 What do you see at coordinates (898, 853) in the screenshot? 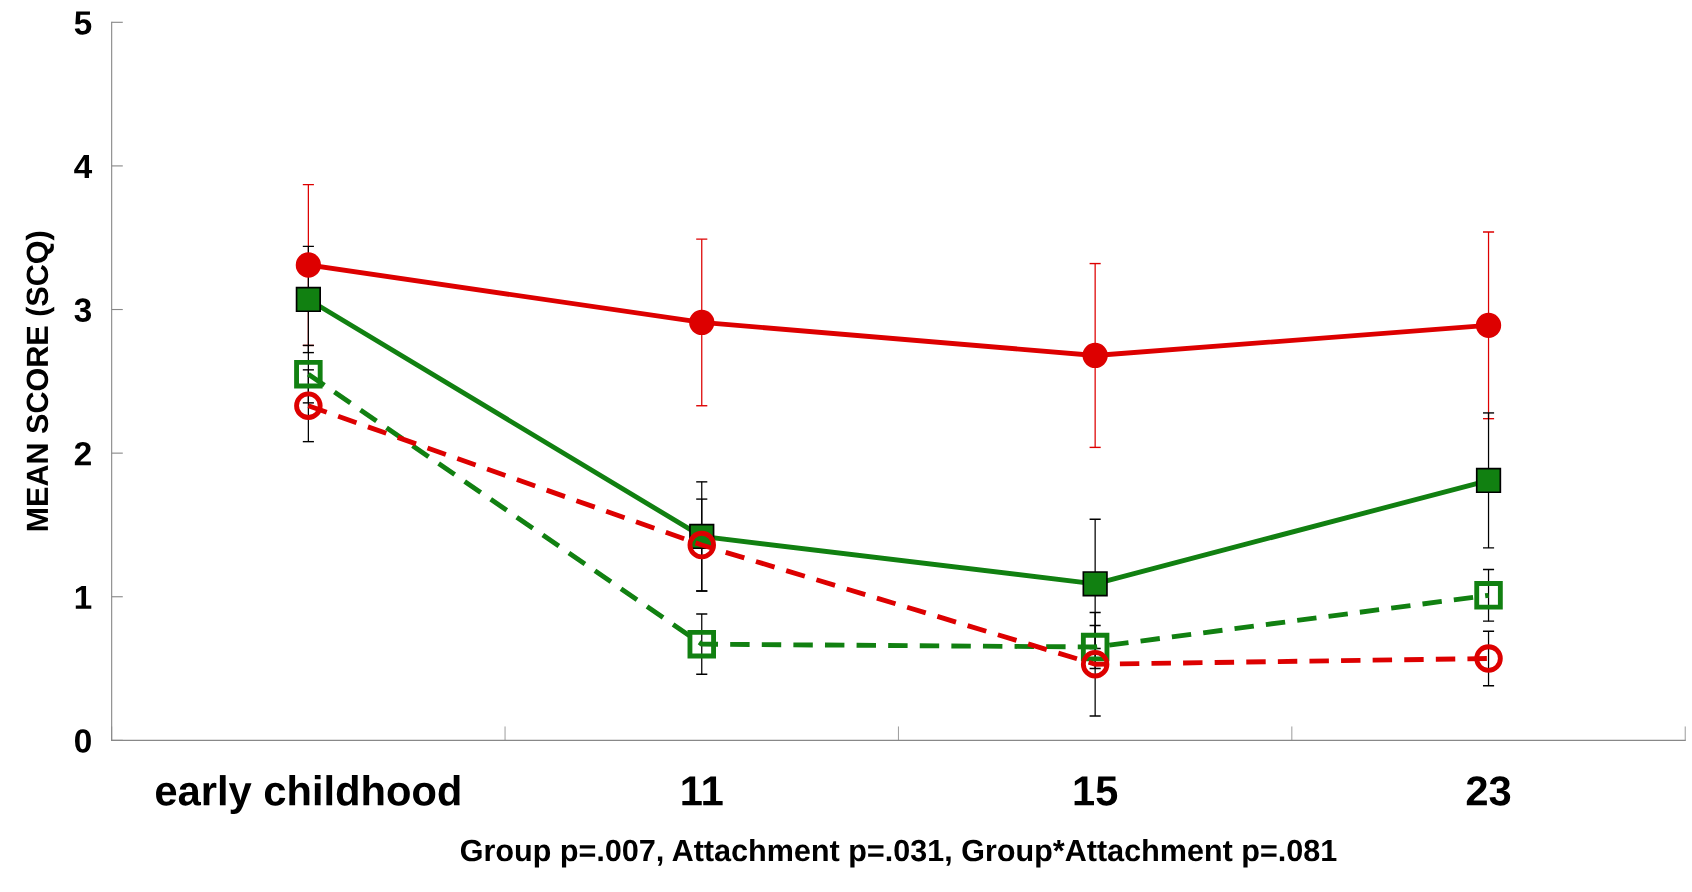
I see `x-axis-title: Group p=.007, Attachment p=.031, Group*Attachment p=.081` at bounding box center [898, 853].